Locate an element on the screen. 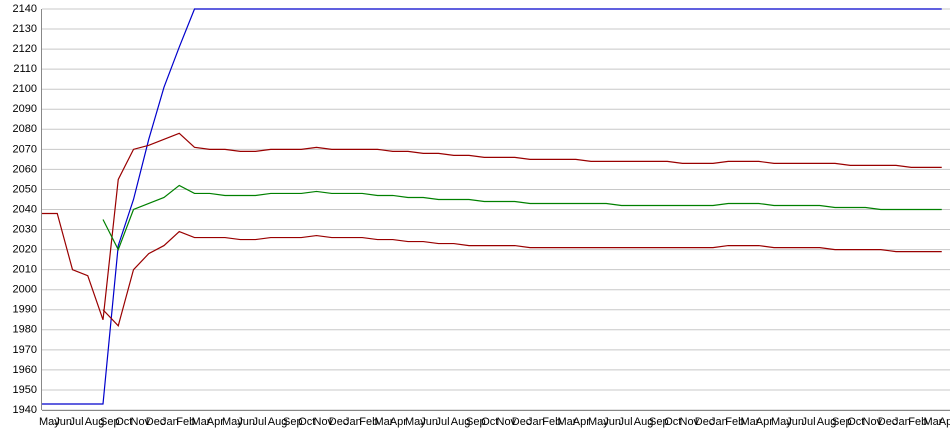  y-tick-label: 2050 is located at coordinates (25, 189).